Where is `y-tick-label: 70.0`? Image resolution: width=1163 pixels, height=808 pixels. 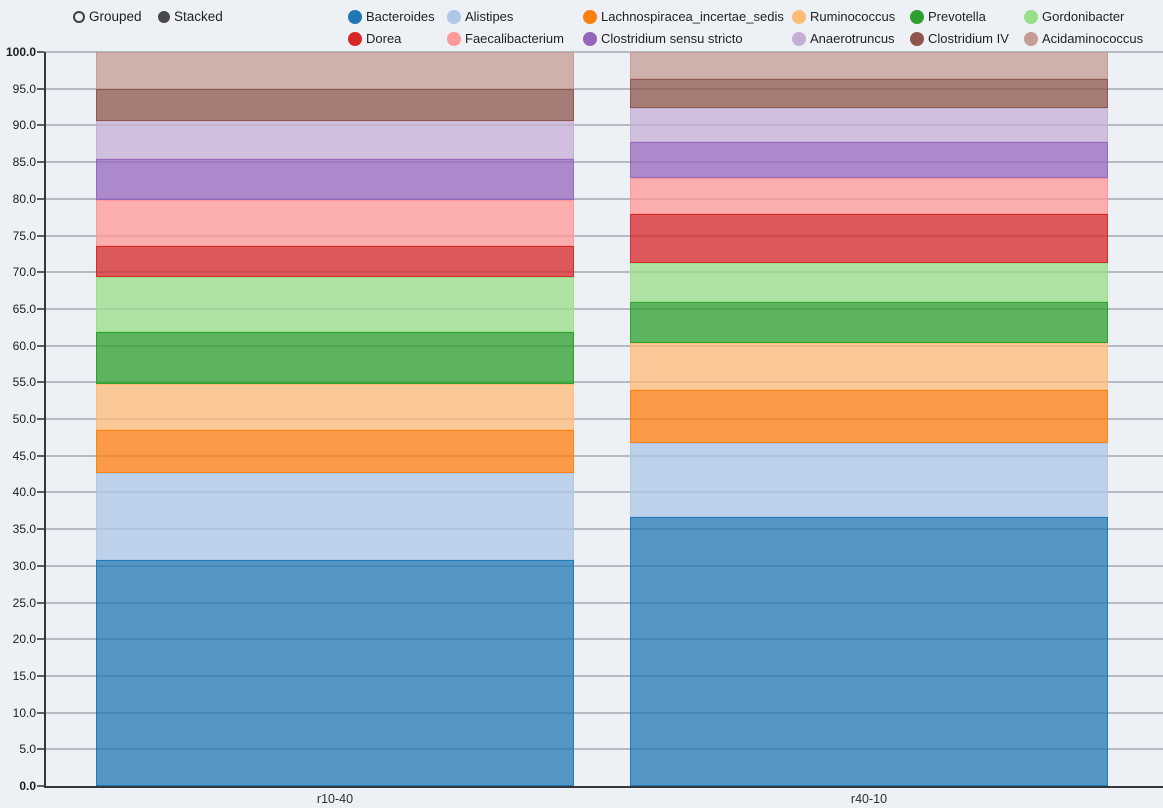 y-tick-label: 70.0 is located at coordinates (24, 272).